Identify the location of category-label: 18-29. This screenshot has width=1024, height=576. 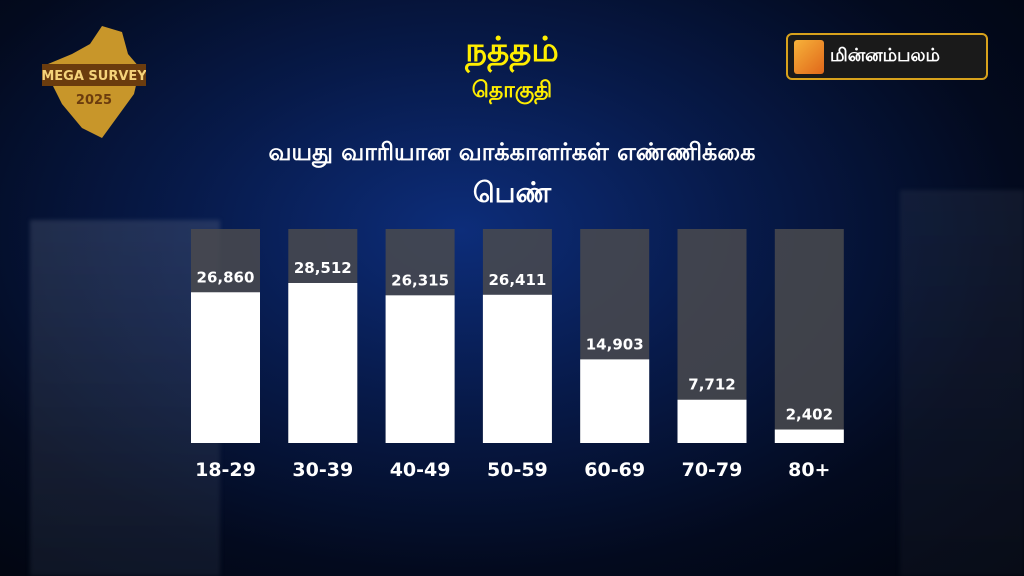
(225, 470).